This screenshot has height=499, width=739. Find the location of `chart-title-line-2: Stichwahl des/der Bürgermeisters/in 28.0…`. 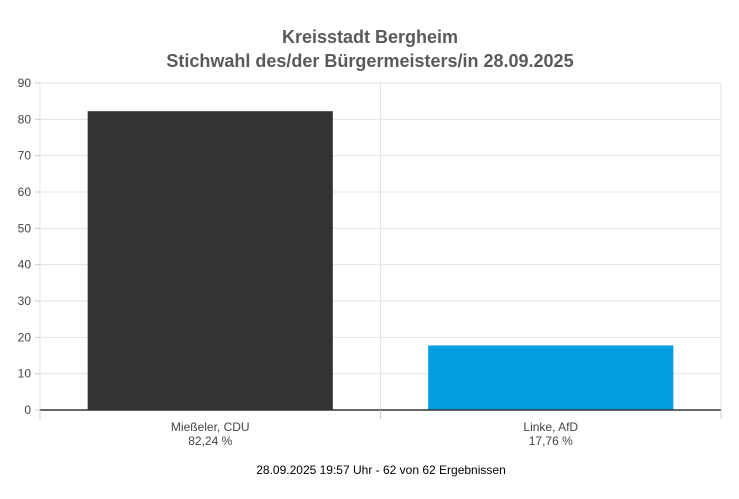

chart-title-line-2: Stichwahl des/der Bürgermeisters/in 28.0… is located at coordinates (369, 61).